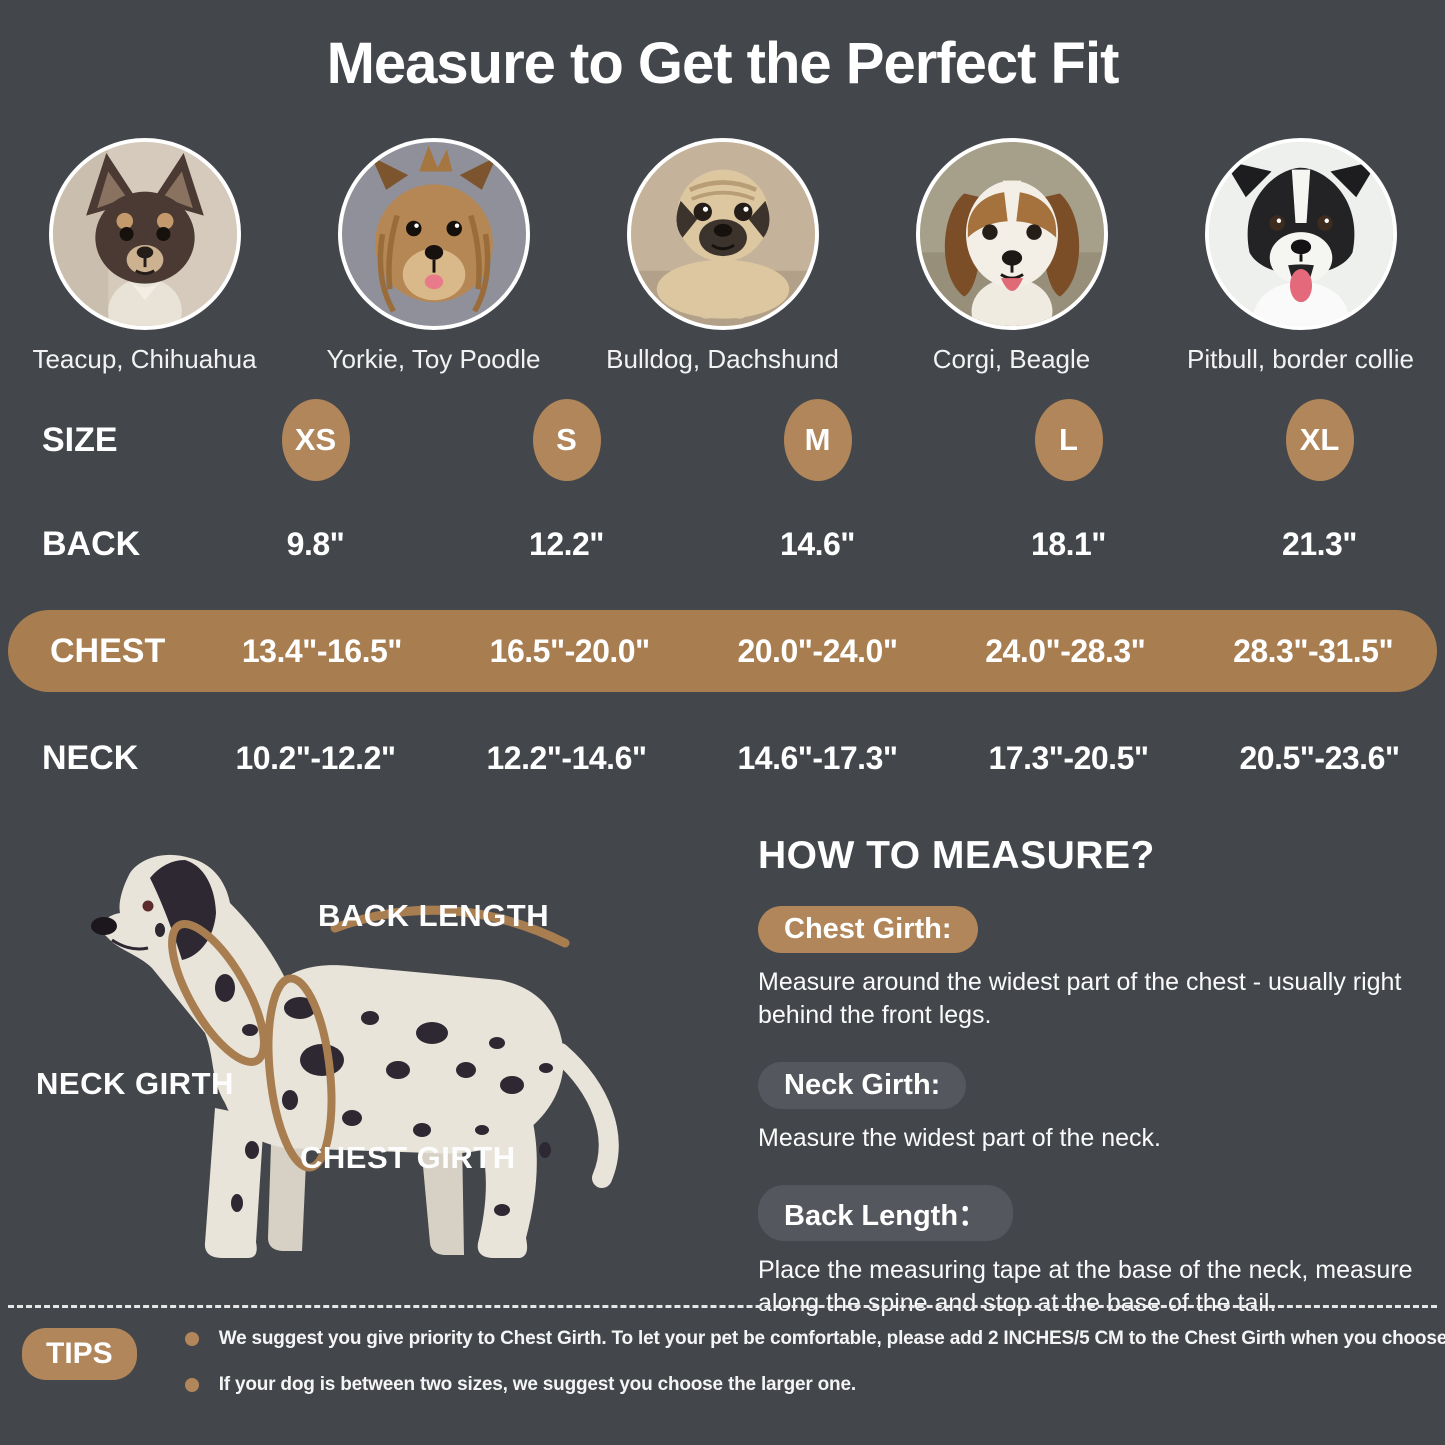 This screenshot has width=1445, height=1445. Describe the element at coordinates (108, 650) in the screenshot. I see `row-label: CHEST` at that location.